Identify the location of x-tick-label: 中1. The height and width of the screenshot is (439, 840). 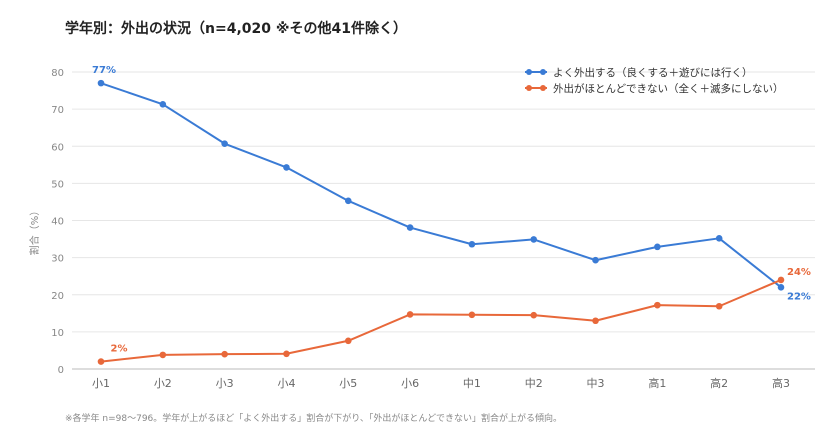
(472, 383).